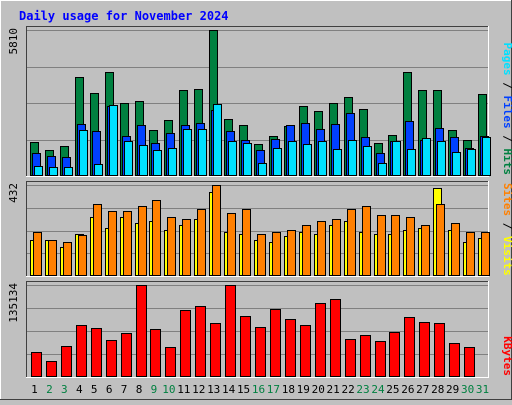 The height and width of the screenshot is (405, 512). What do you see at coordinates (64, 389) in the screenshot?
I see `day-label-3: 3` at bounding box center [64, 389].